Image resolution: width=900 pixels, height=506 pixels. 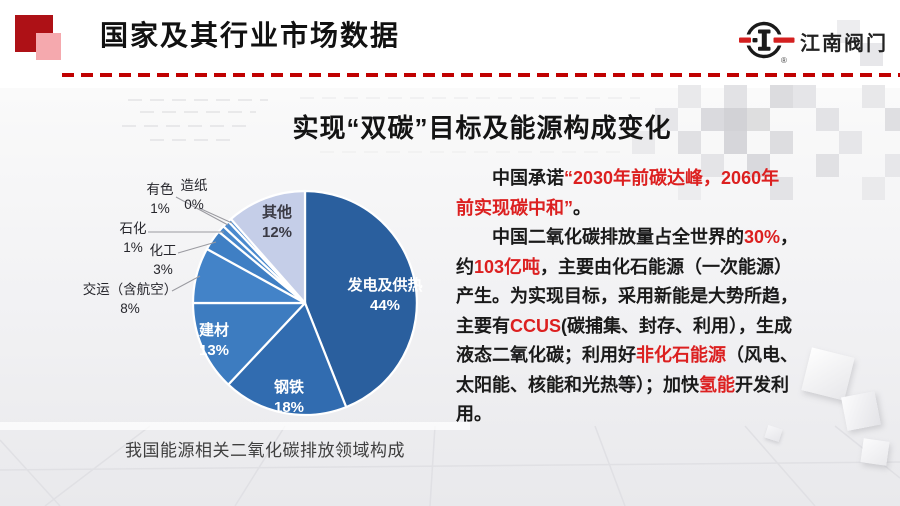 I want to click on body-text-line: 约103亿吨，主要由化石能源（一次能源）, so click(x=631, y=268).